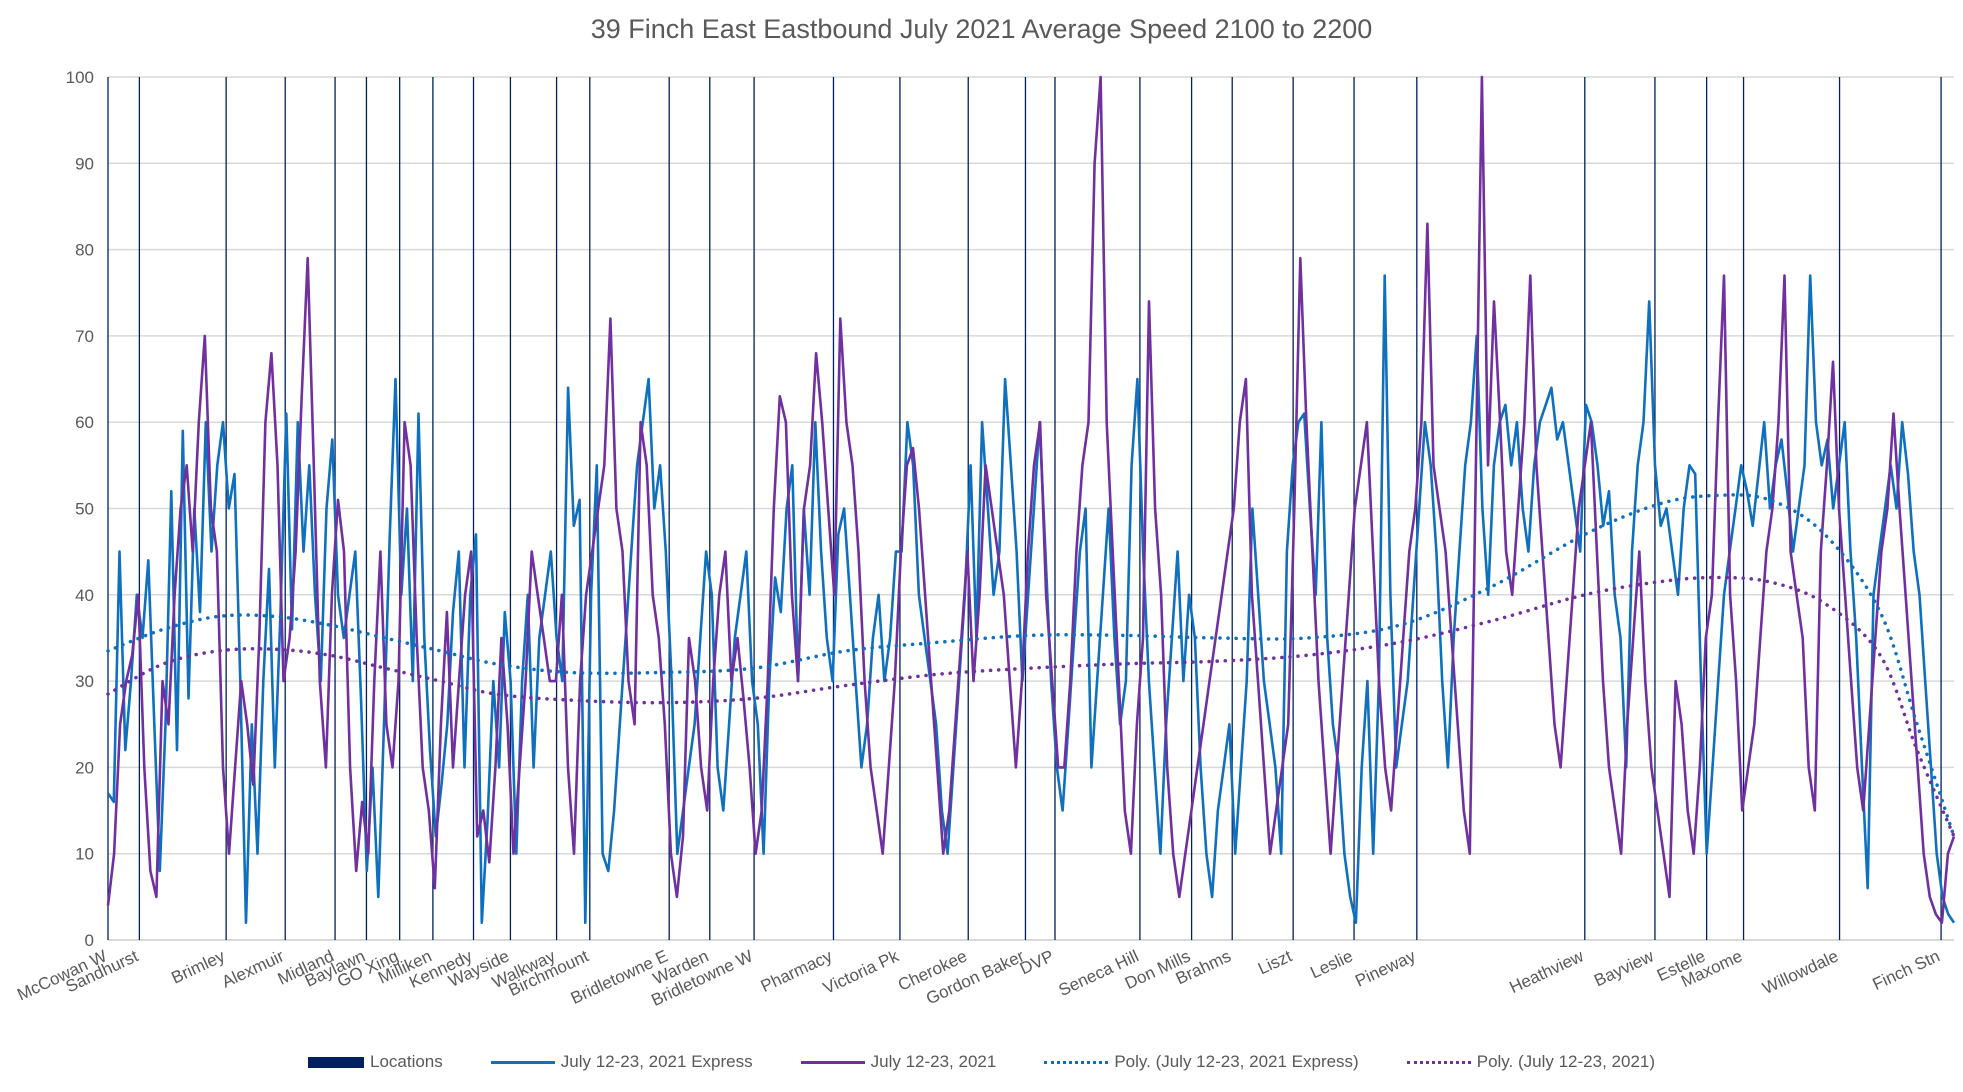 This screenshot has width=1963, height=1092. Describe the element at coordinates (1438, 1062) in the screenshot. I see `legend-swatch-poly-local` at that location.